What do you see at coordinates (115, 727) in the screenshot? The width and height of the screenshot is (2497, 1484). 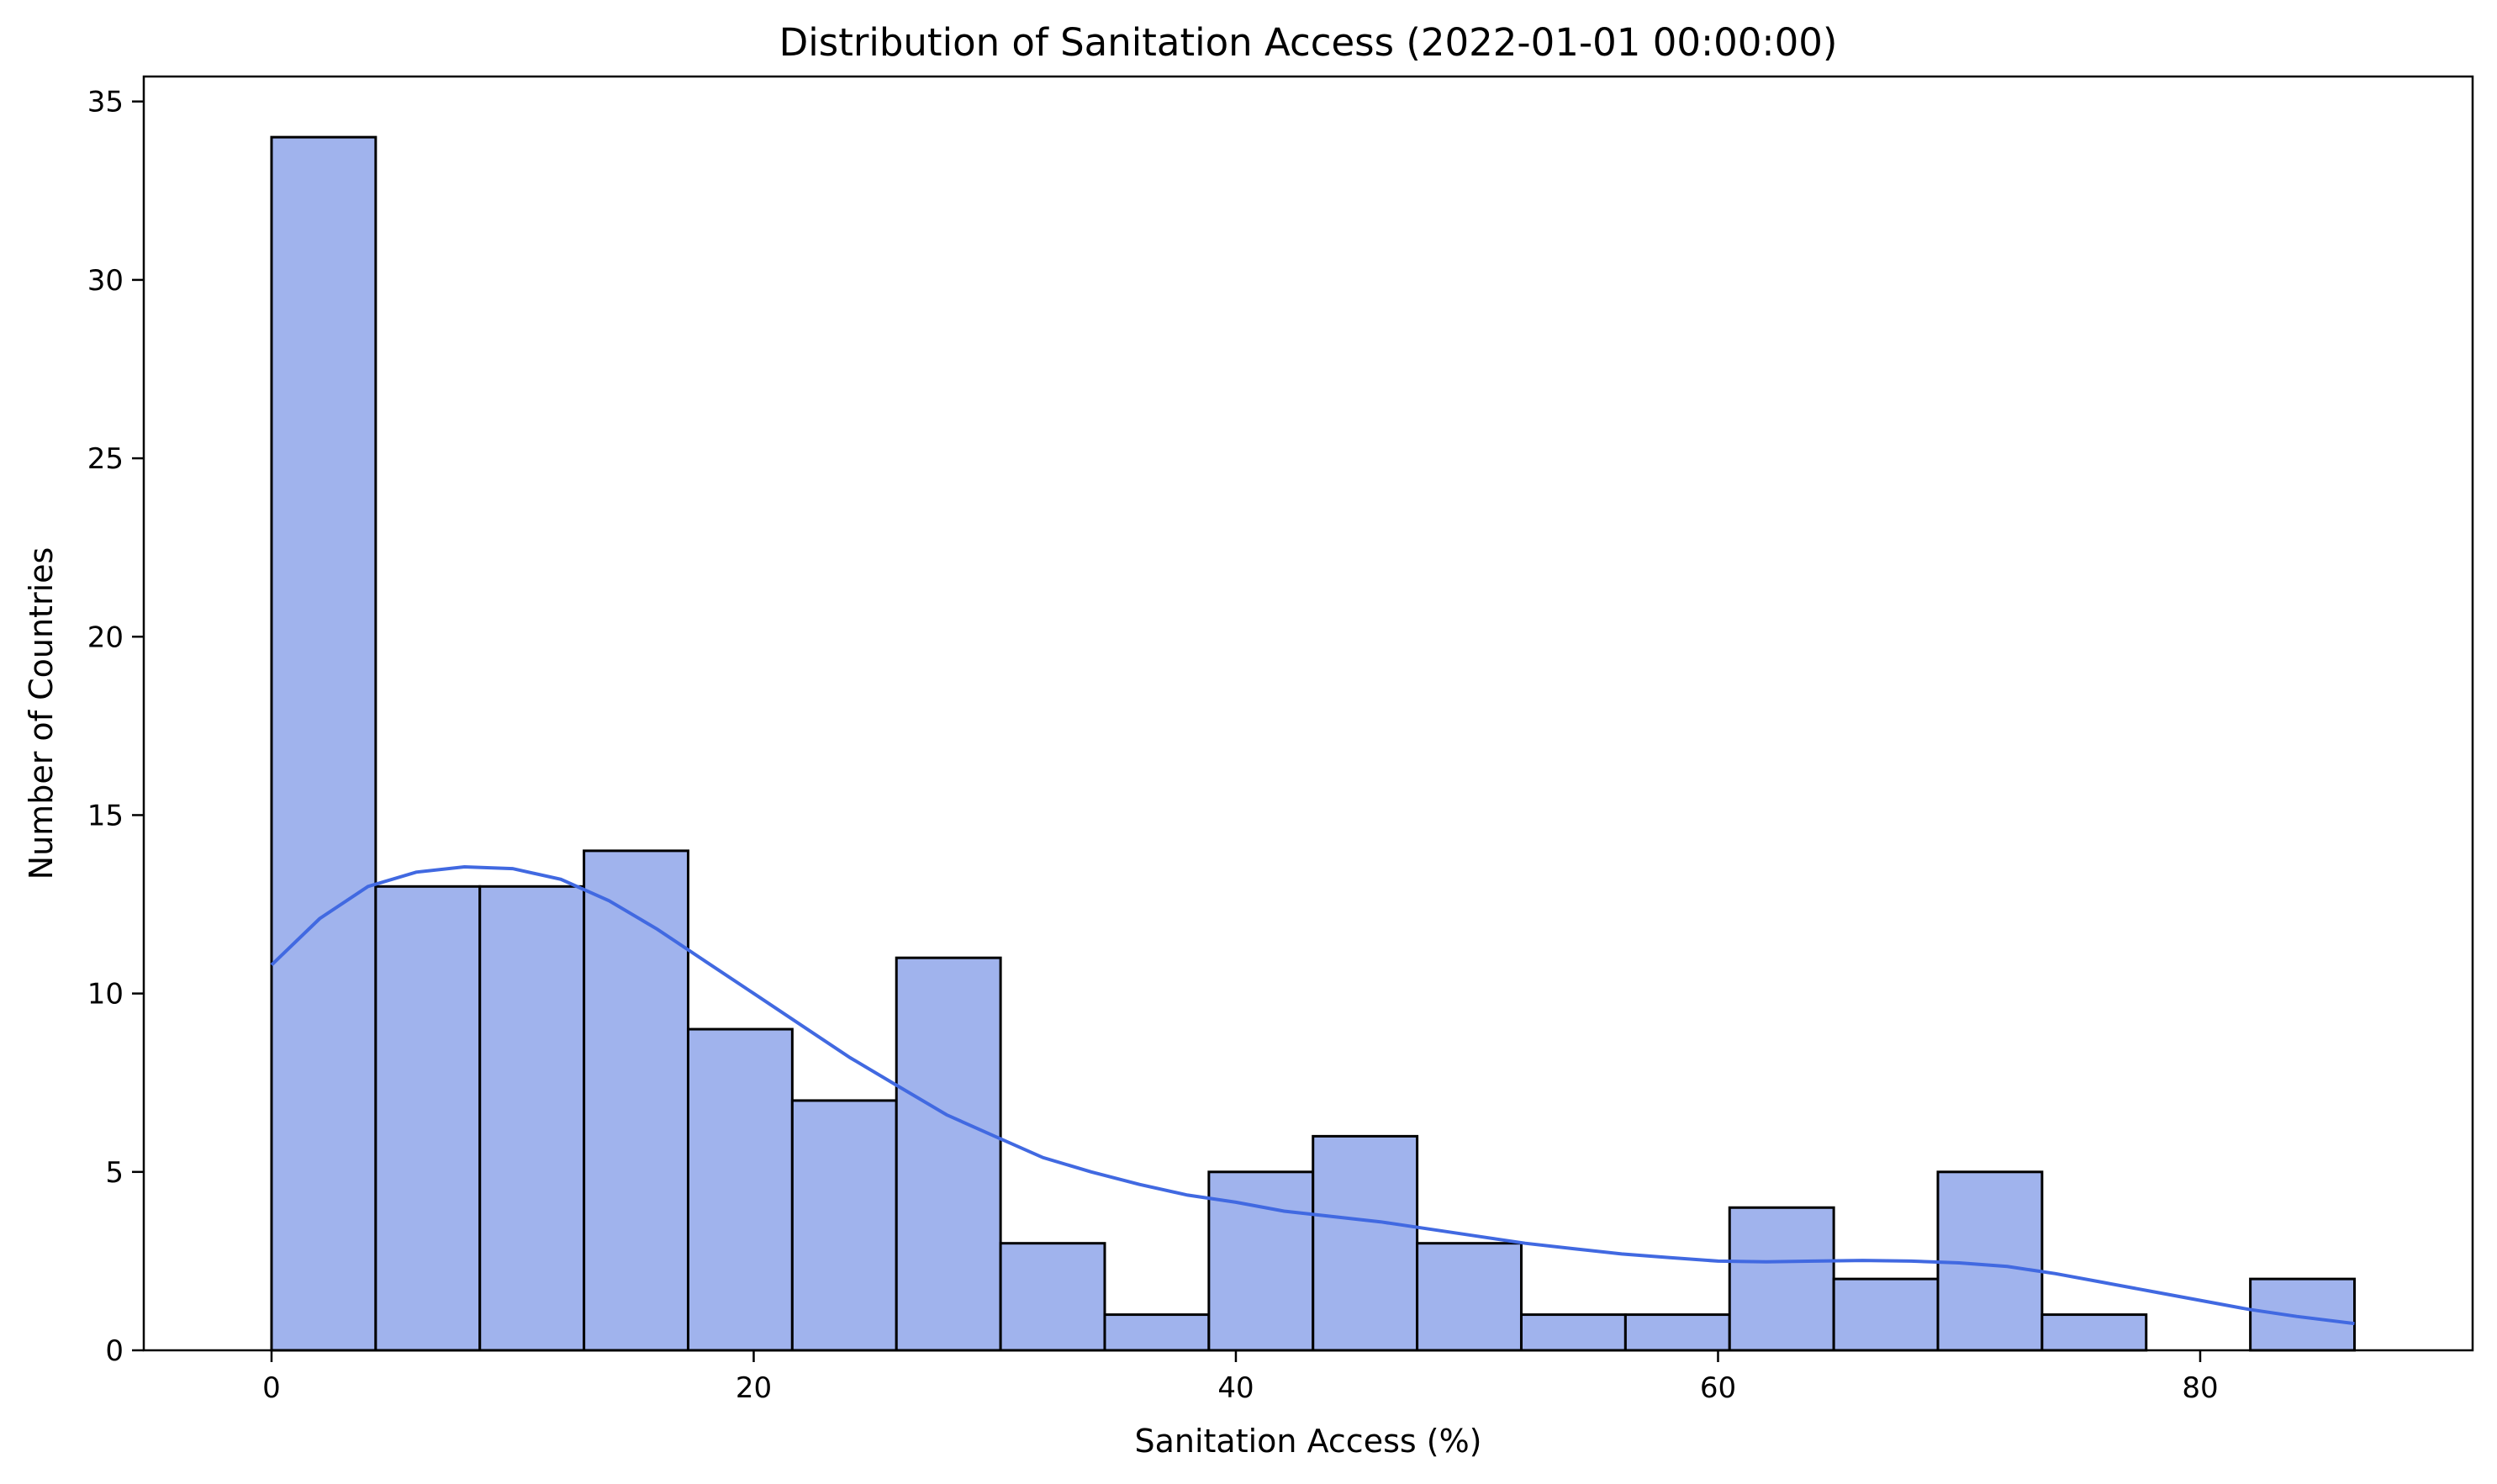 I see `y-axis-ticks: 0 5 10 15 20 25 30 35` at bounding box center [115, 727].